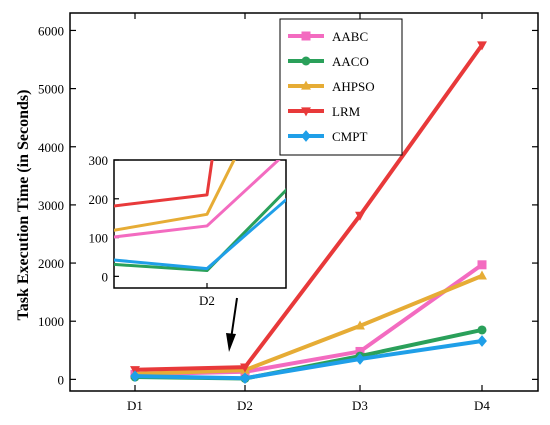 This screenshot has width=550, height=425. I want to click on x-tick-label: D1, so click(135, 405).